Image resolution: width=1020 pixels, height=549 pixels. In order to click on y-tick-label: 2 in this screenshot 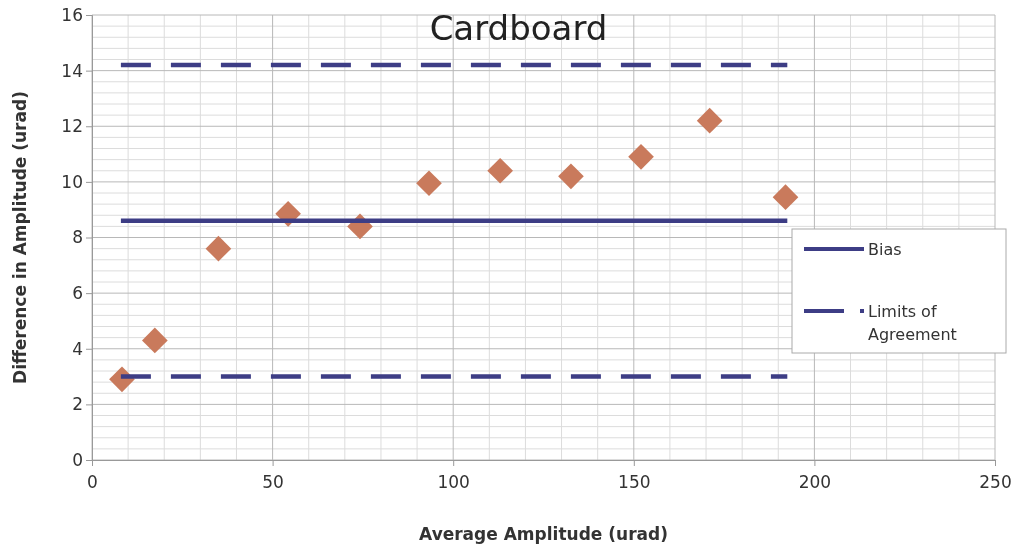, I will do `click(77, 404)`.